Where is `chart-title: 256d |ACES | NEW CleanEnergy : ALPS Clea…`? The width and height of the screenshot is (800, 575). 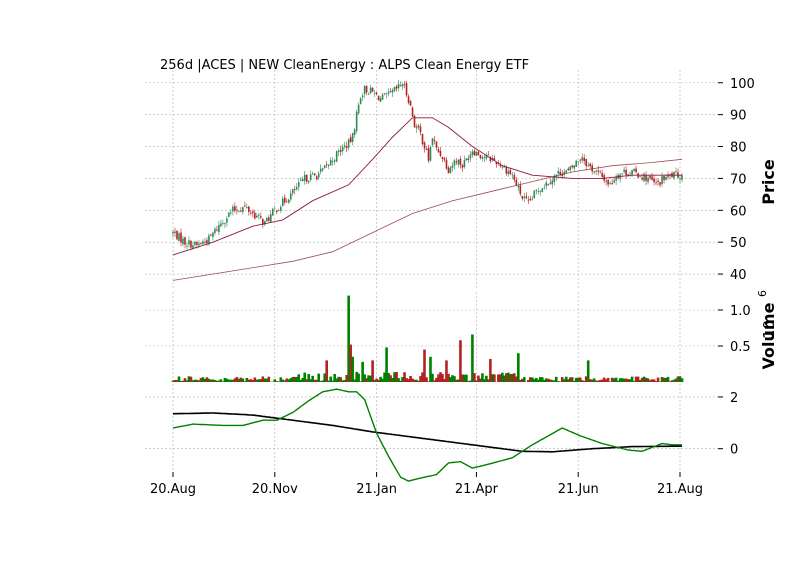
chart-title: 256d |ACES | NEW CleanEnergy : ALPS Clea… is located at coordinates (344, 65).